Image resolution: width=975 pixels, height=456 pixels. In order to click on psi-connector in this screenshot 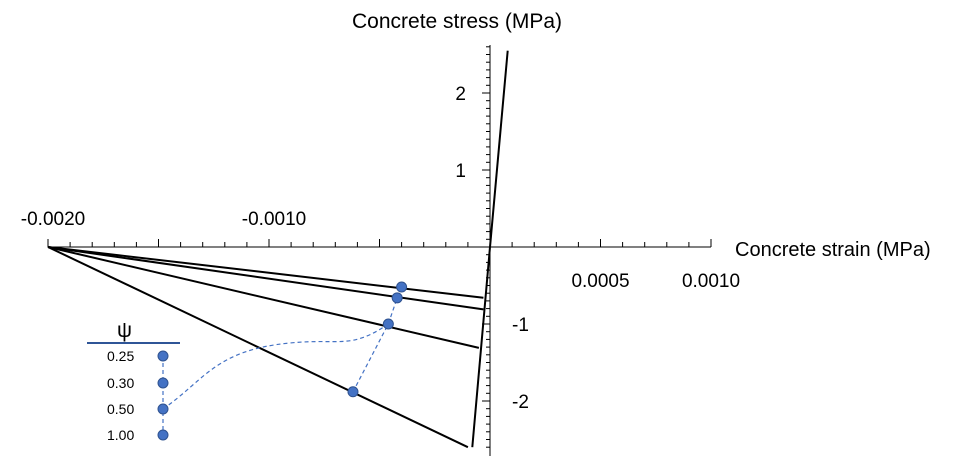, I will do `click(377, 339)`.